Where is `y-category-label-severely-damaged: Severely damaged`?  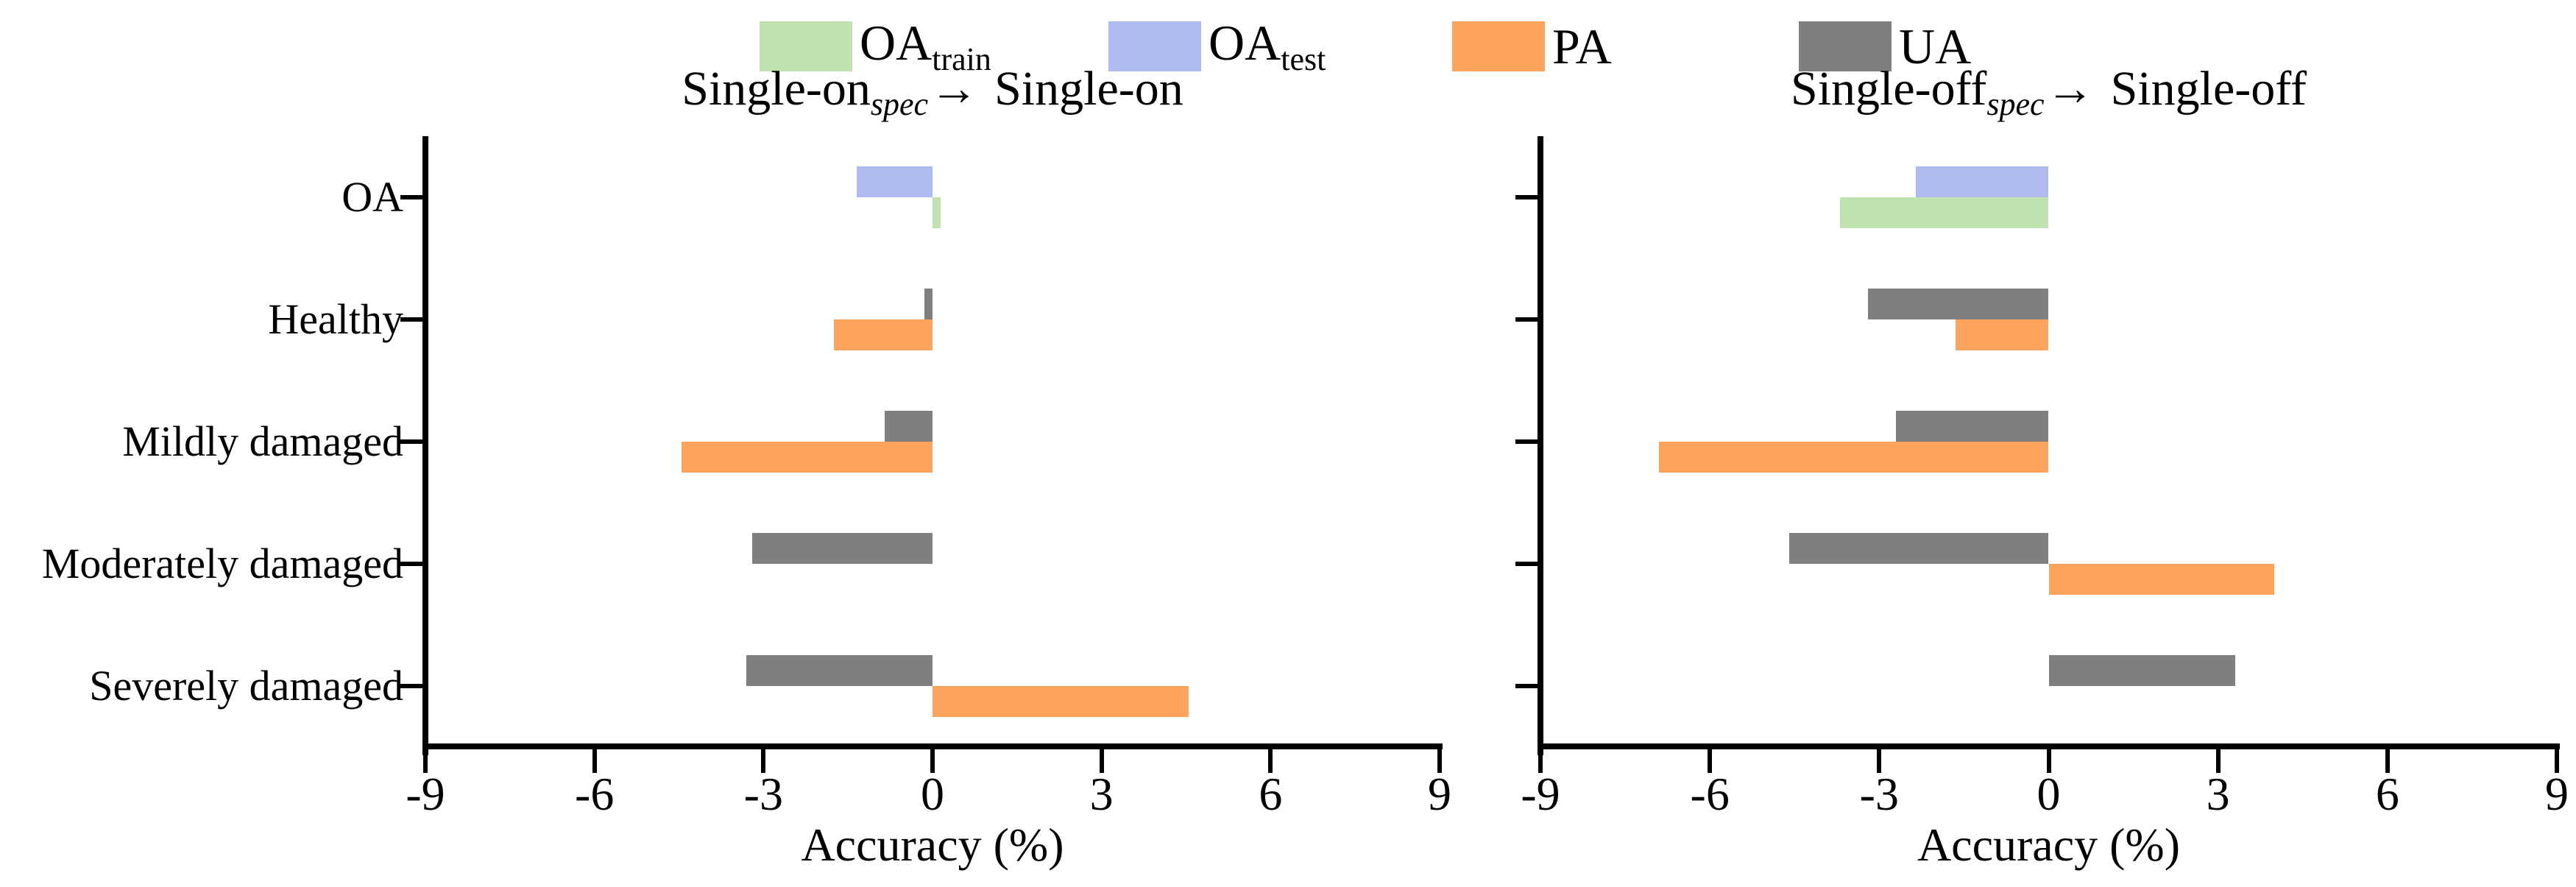
y-category-label-severely-damaged: Severely damaged is located at coordinates (246, 686).